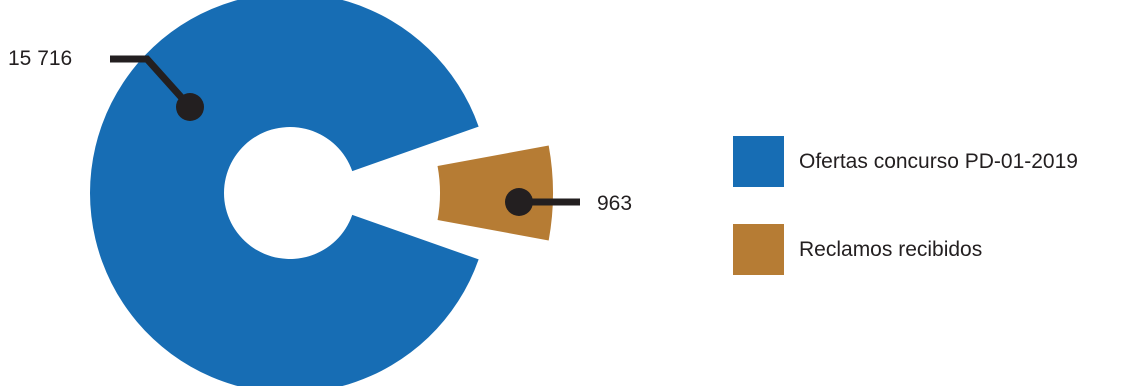 Image resolution: width=1123 pixels, height=386 pixels. Describe the element at coordinates (891, 249) in the screenshot. I see `legend-label-reclamos: Reclamos recibidos` at that location.